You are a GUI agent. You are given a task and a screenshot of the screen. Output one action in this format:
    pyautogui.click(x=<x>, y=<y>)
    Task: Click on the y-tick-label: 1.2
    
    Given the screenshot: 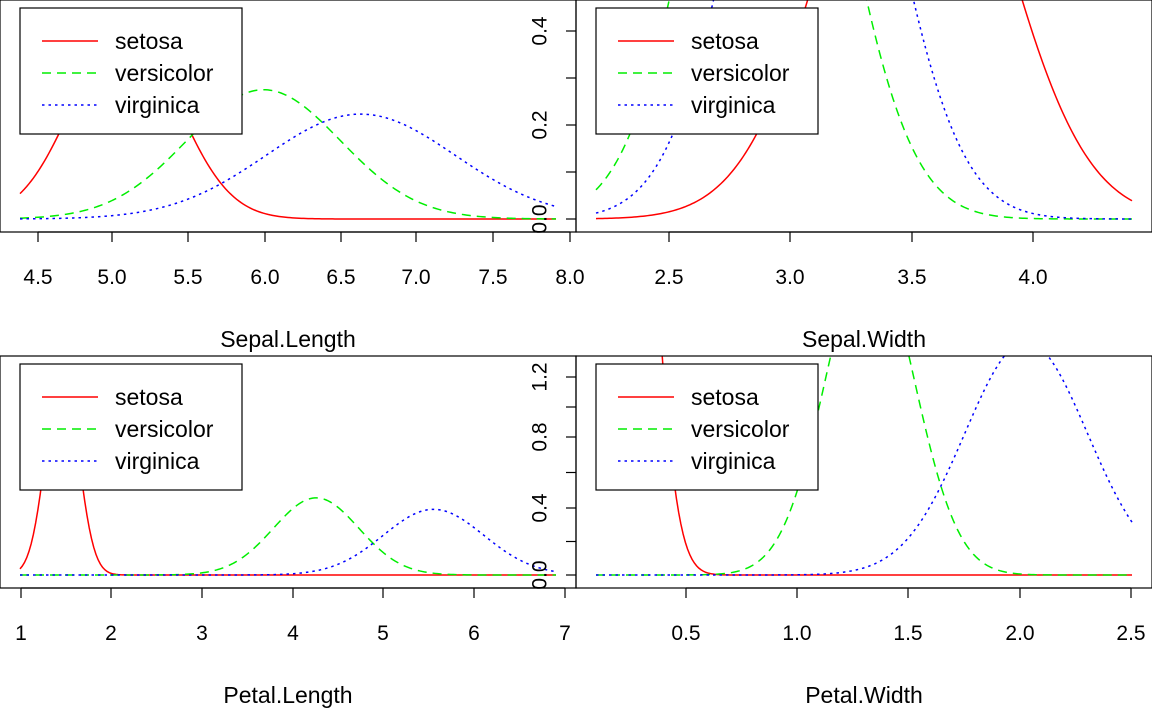 What is the action you would take?
    pyautogui.click(x=540, y=376)
    